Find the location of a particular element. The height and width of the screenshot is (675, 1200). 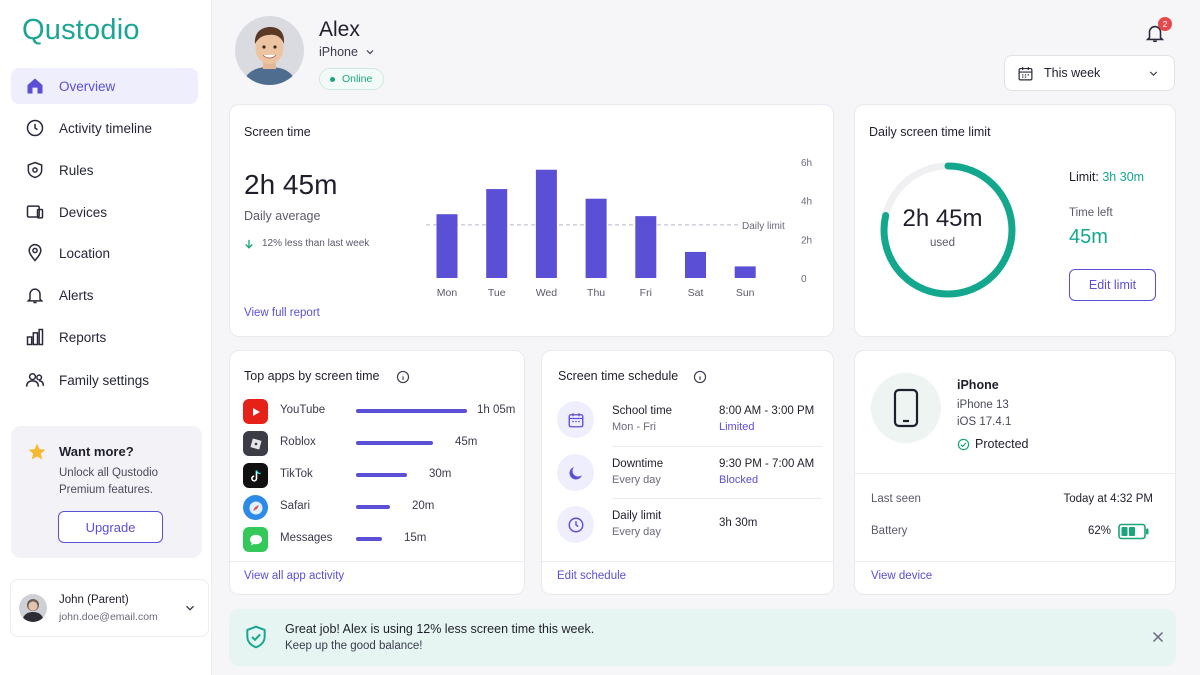

schedule-name: Downtime is located at coordinates (638, 464).